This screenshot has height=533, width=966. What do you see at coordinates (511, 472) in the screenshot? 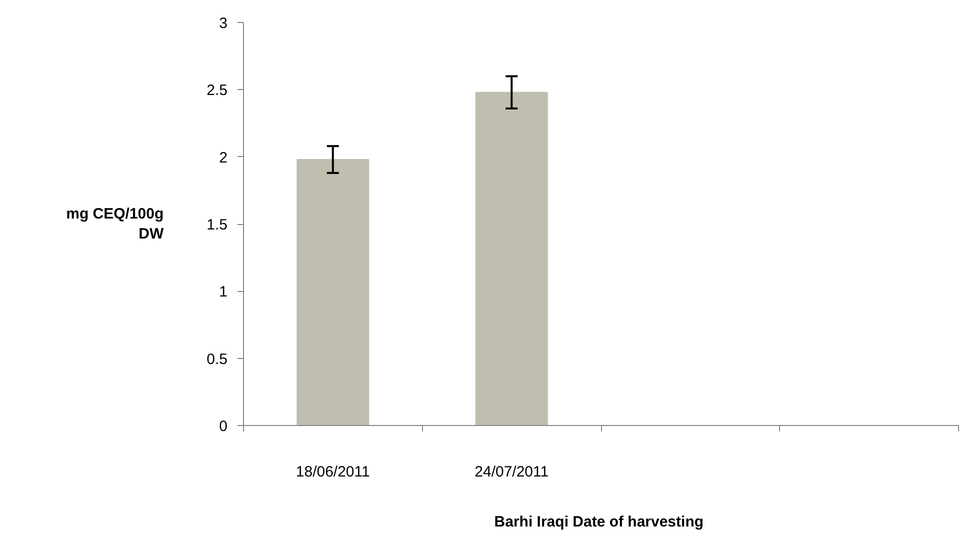
I see `x-tick-label: 24/07/2011` at bounding box center [511, 472].